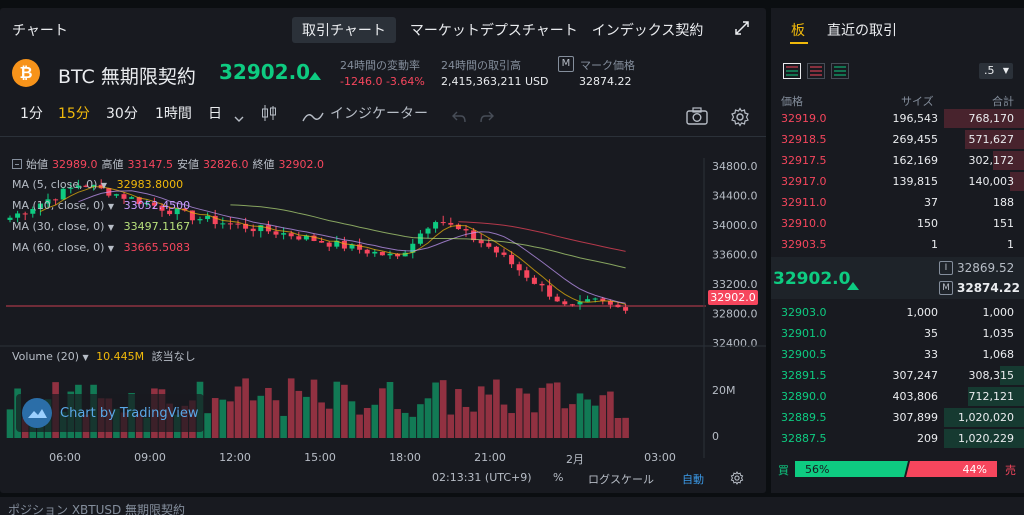 The width and height of the screenshot is (1024, 515). Describe the element at coordinates (897, 139) in the screenshot. I see `ask-row: 32918.5 269,455 571,627` at that location.